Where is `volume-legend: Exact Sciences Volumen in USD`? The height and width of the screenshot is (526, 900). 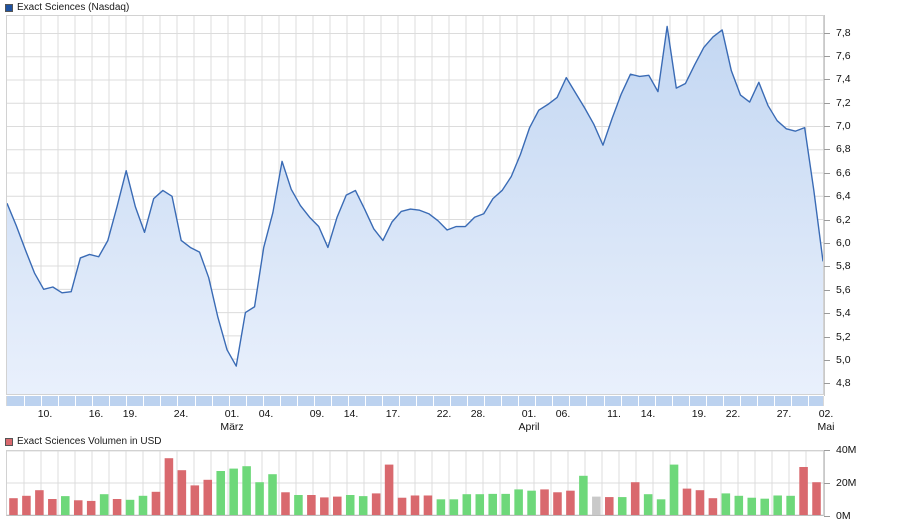 volume-legend: Exact Sciences Volumen in USD is located at coordinates (83, 442).